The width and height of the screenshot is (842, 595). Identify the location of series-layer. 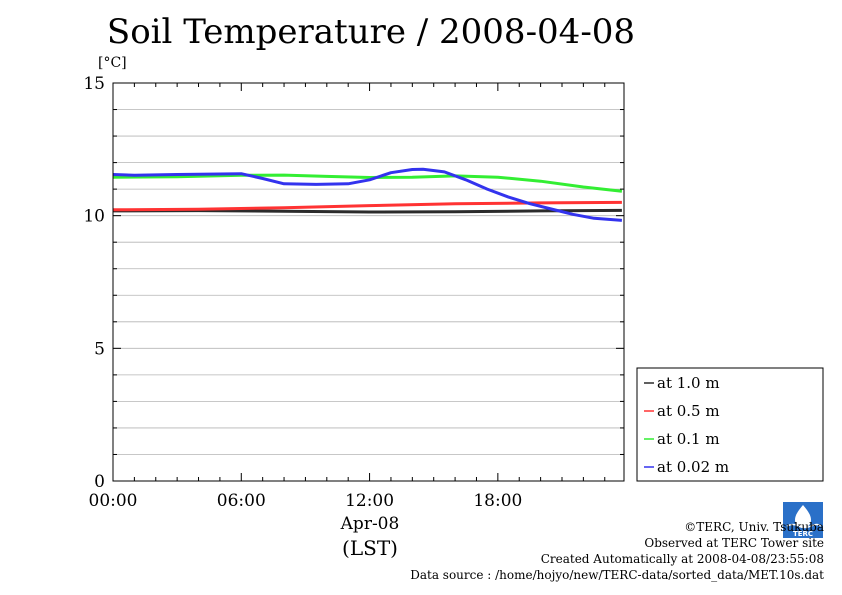
(367, 194).